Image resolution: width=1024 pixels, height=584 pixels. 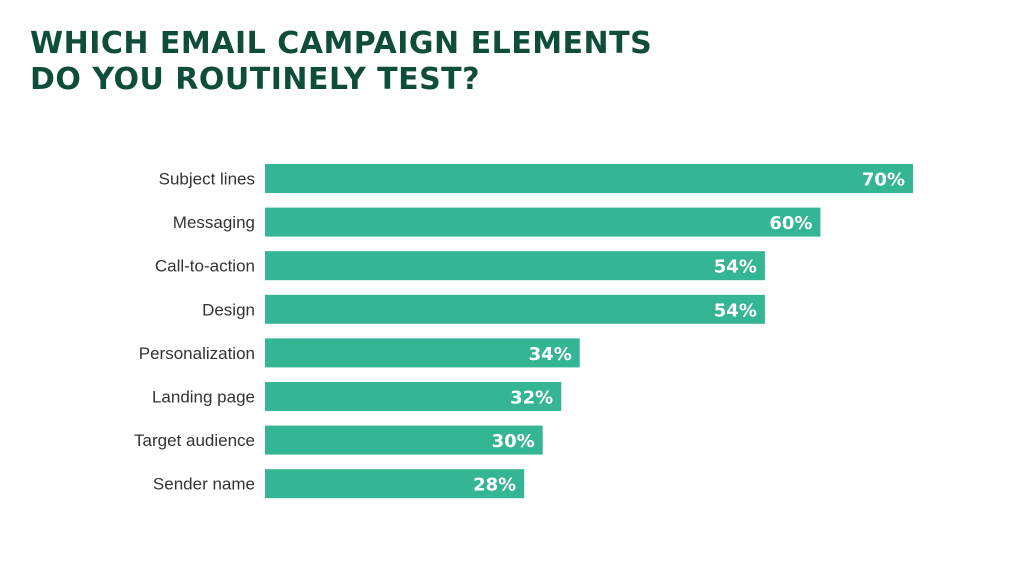 I want to click on category-label: Personalization, so click(x=197, y=353).